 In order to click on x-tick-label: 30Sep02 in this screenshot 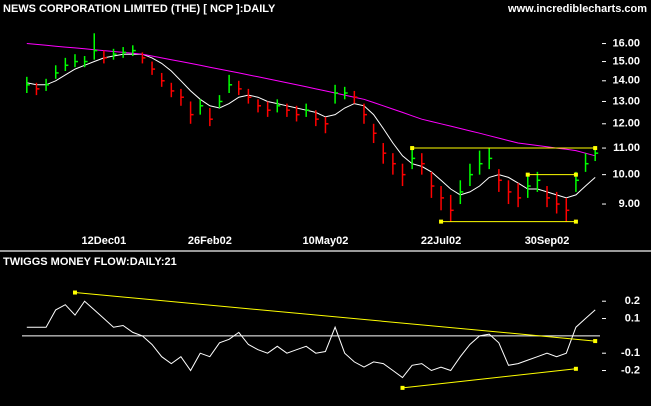, I will do `click(547, 241)`.